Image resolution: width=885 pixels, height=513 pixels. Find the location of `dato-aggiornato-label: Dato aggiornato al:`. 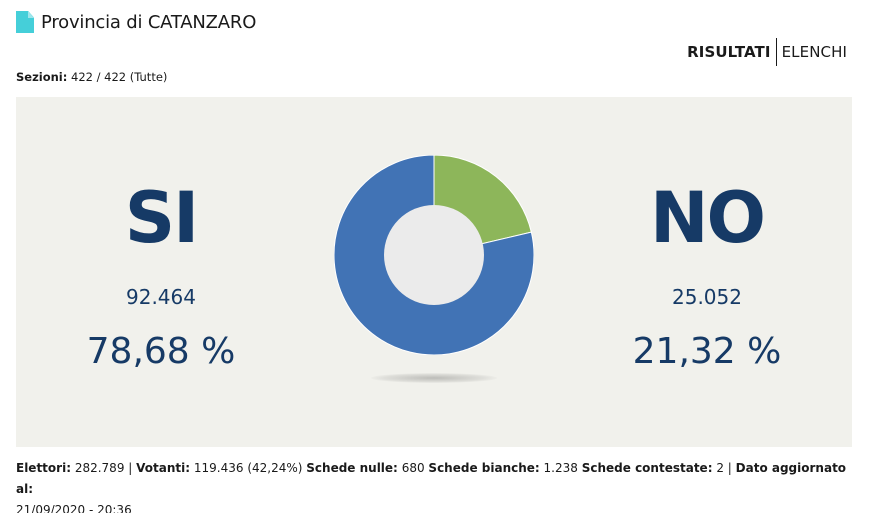

dato-aggiornato-label: Dato aggiornato al: is located at coordinates (431, 478).